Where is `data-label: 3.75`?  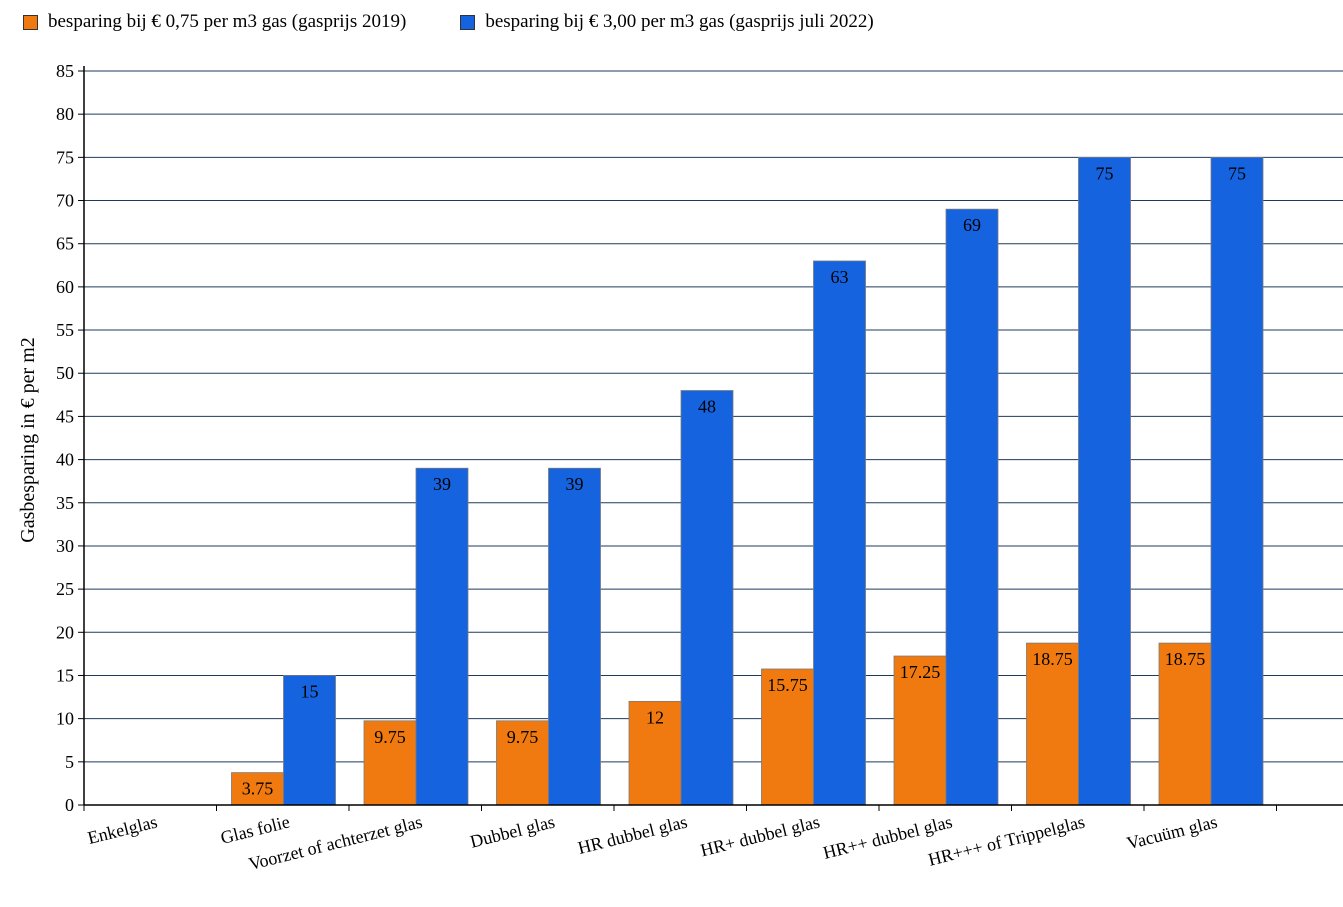
data-label: 3.75 is located at coordinates (258, 789).